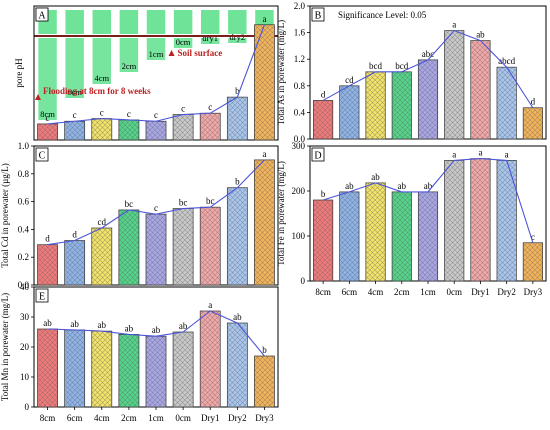  What do you see at coordinates (323, 292) in the screenshot?
I see `x-tick-label: 8cm` at bounding box center [323, 292].